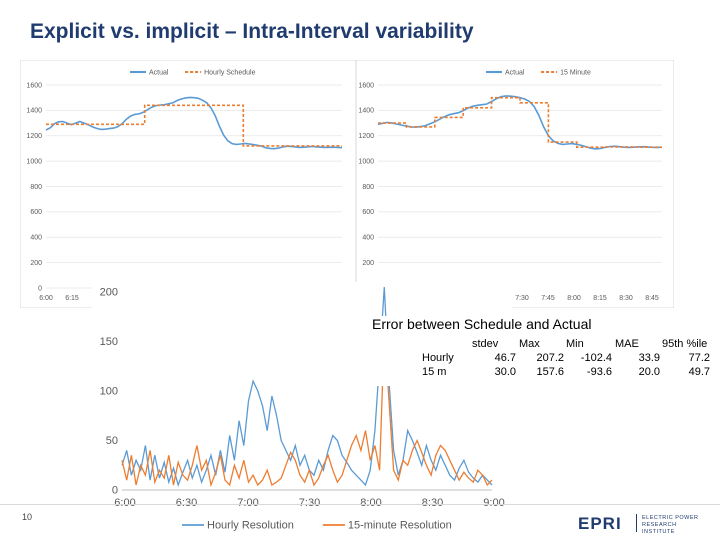  I want to click on stats-15m-mae: 20.0, so click(649, 372).